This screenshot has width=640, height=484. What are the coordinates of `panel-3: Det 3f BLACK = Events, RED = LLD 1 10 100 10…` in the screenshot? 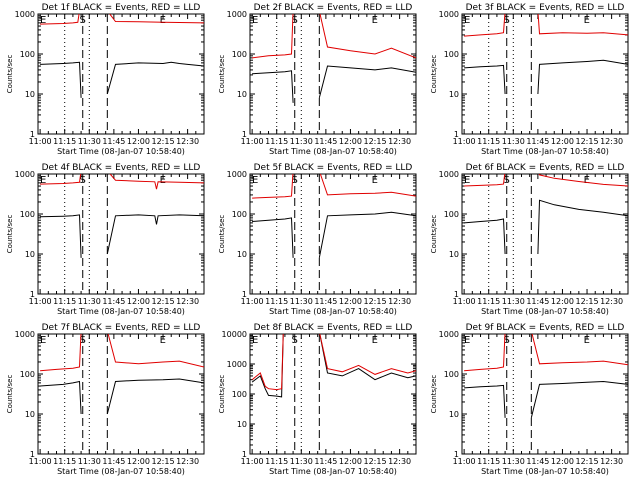 It's located at (529, 79).